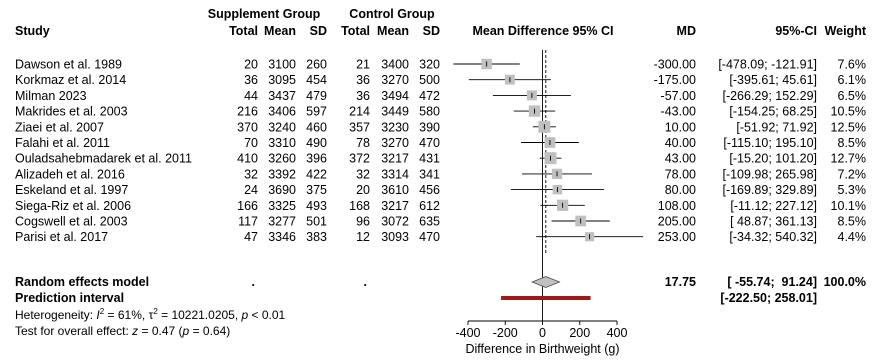 The image size is (872, 360). Describe the element at coordinates (363, 190) in the screenshot. I see `control-total: 20` at that location.